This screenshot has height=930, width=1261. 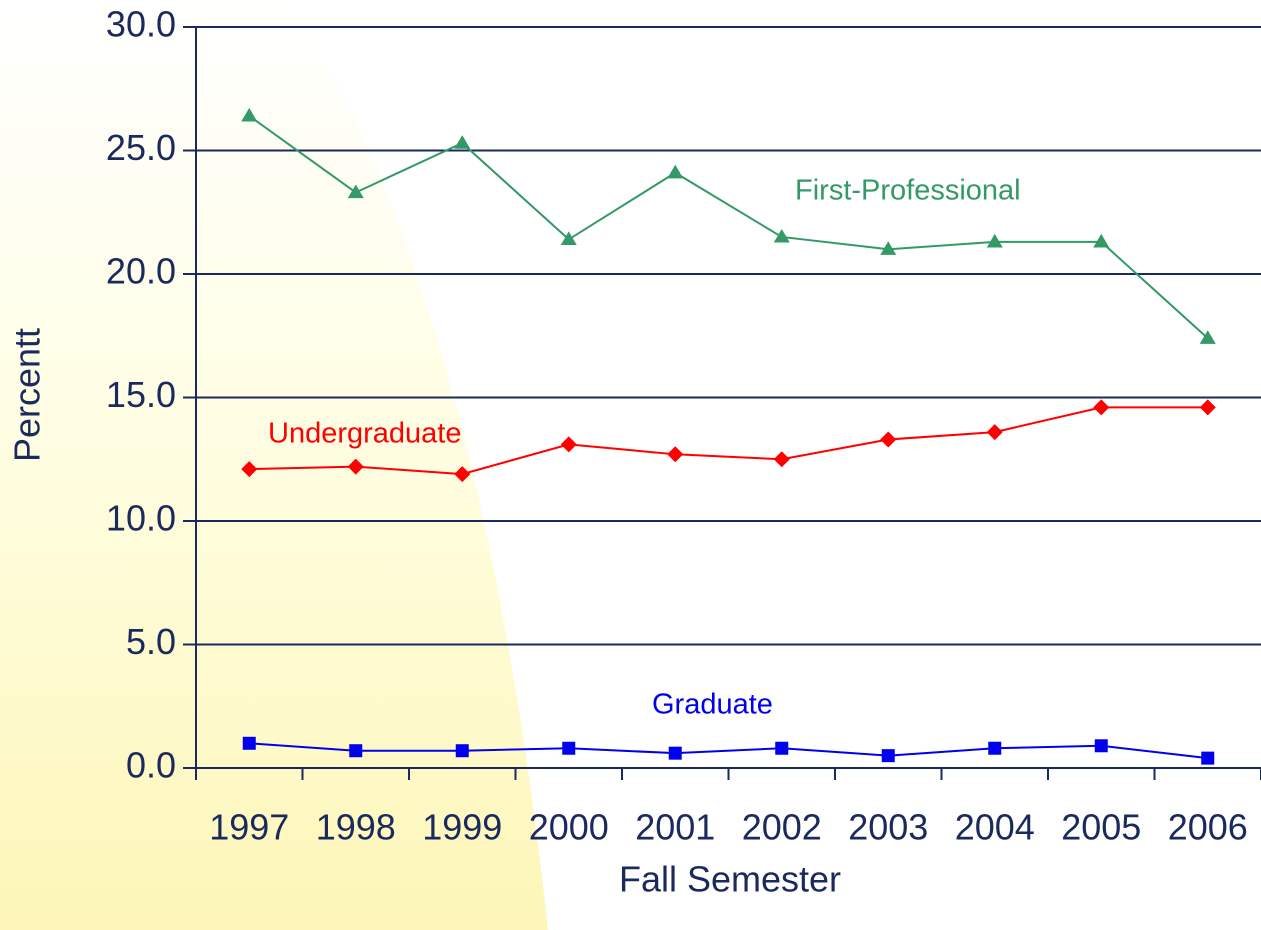 I want to click on x-tick-label: 2000, so click(x=569, y=827).